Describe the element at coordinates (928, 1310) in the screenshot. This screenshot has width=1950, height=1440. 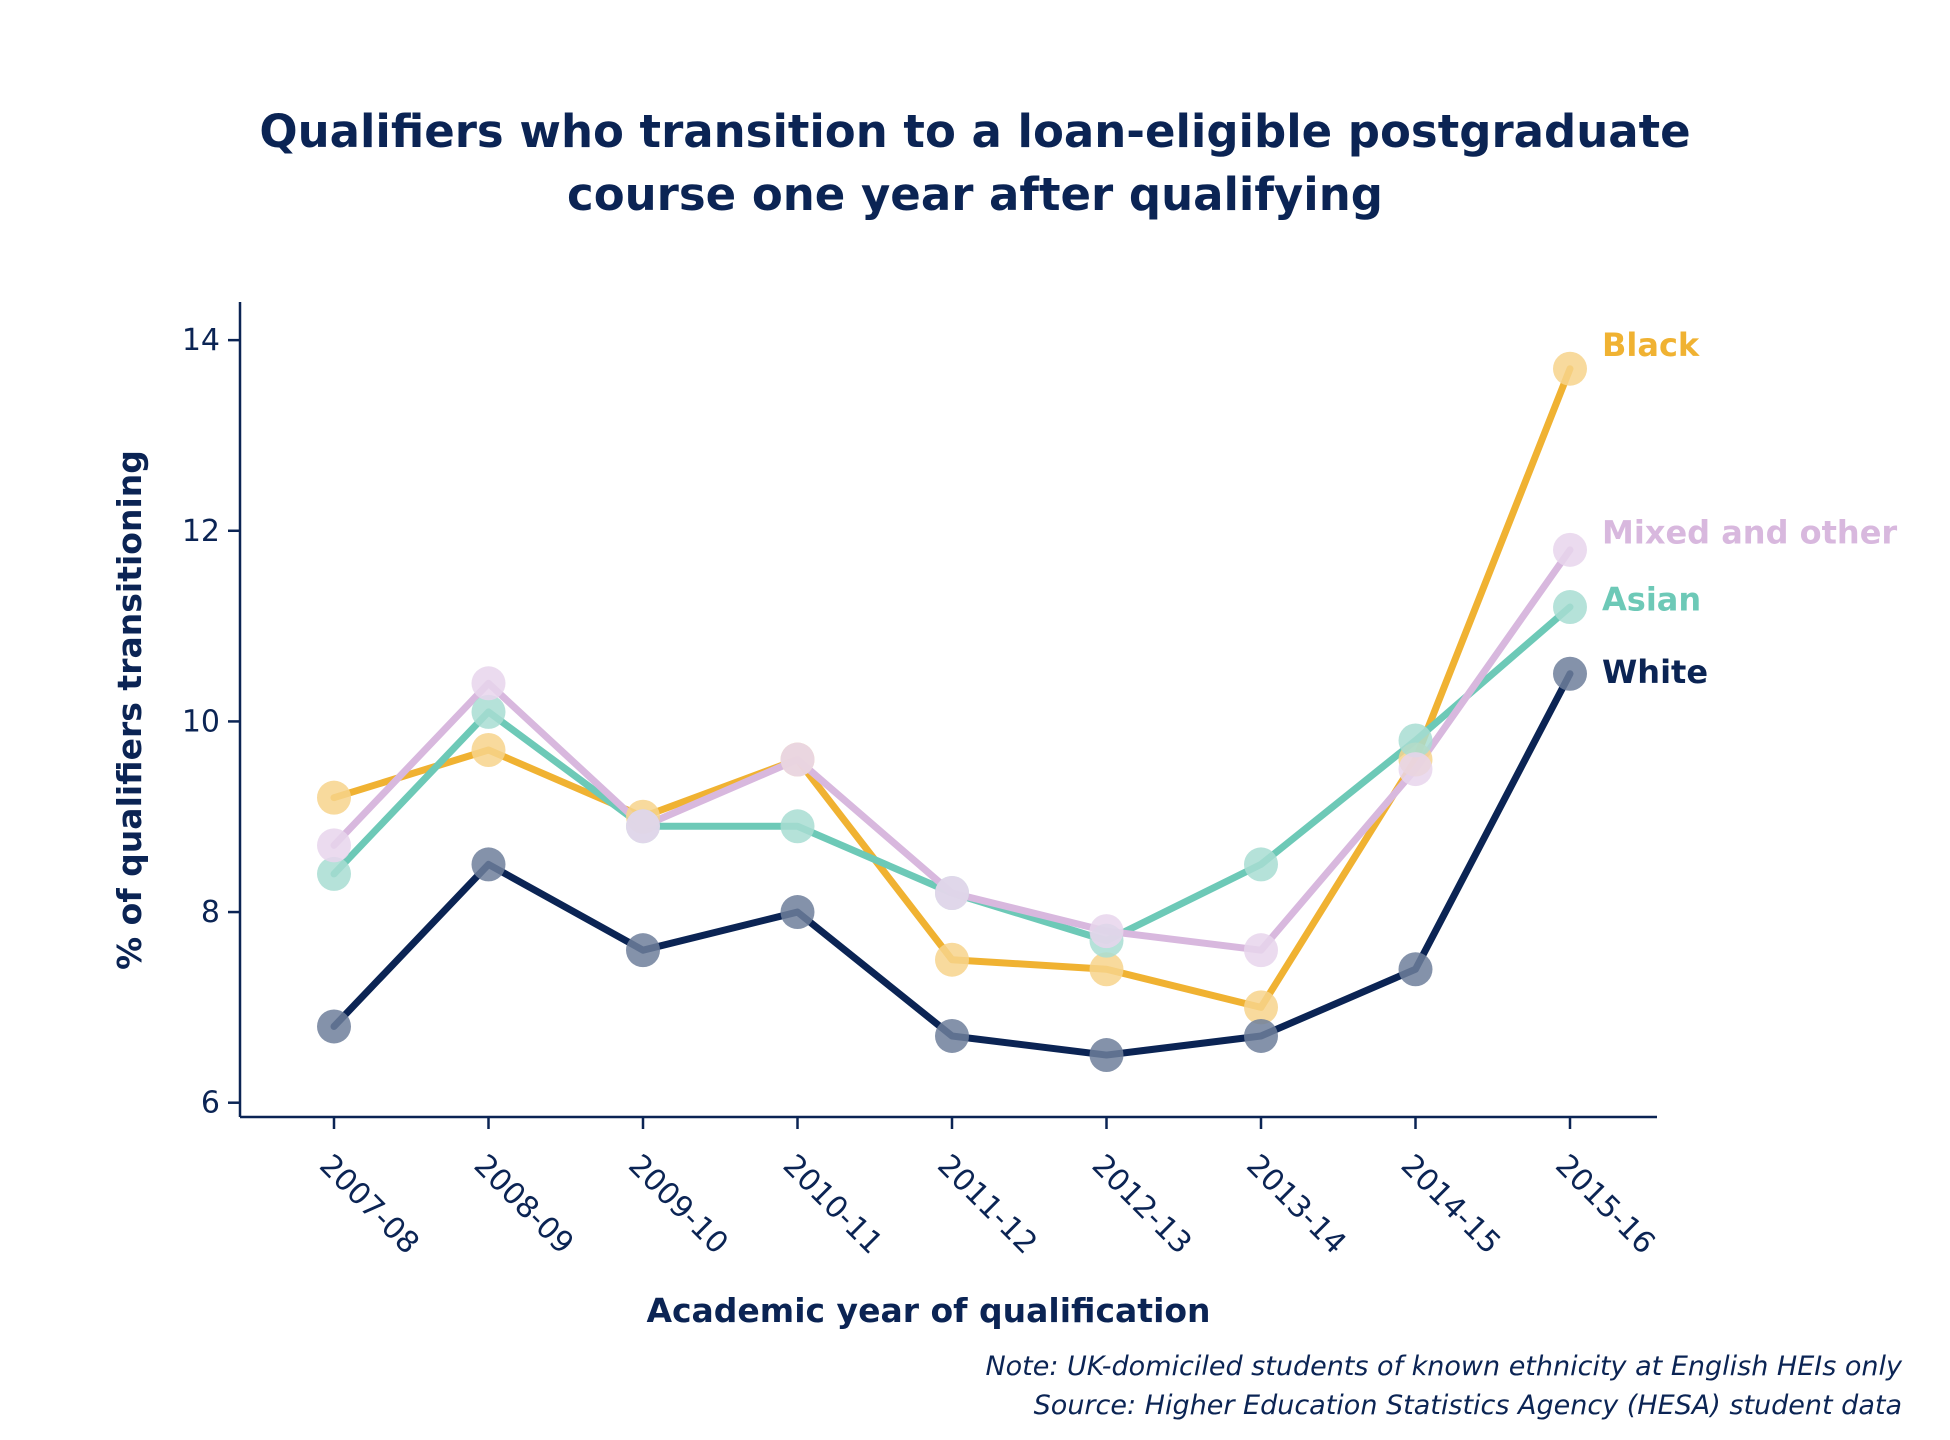
I see `x-axis-title: Academic year of qualification` at that location.